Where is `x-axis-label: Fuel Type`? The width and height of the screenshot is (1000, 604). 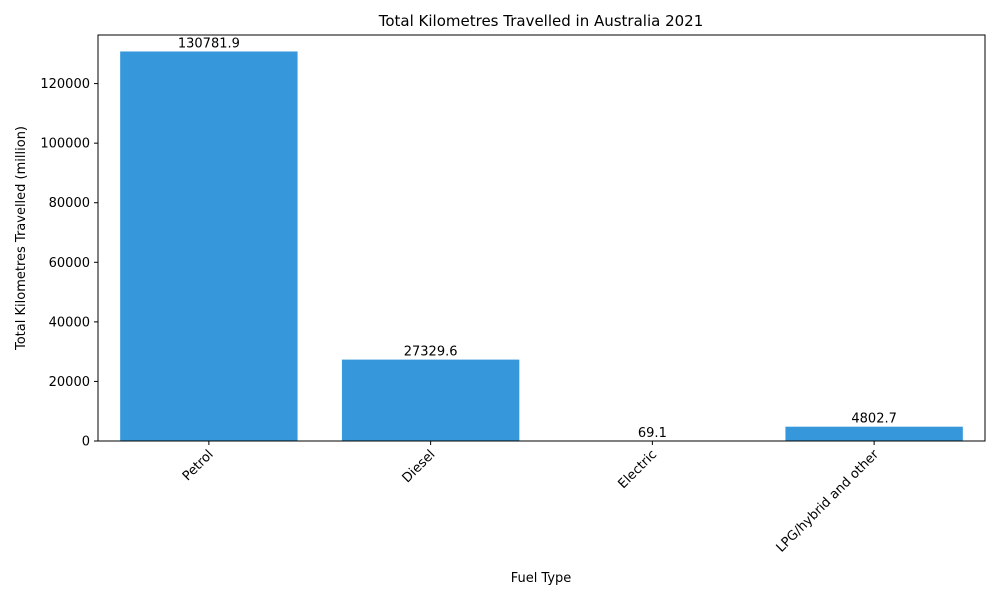 x-axis-label: Fuel Type is located at coordinates (541, 578).